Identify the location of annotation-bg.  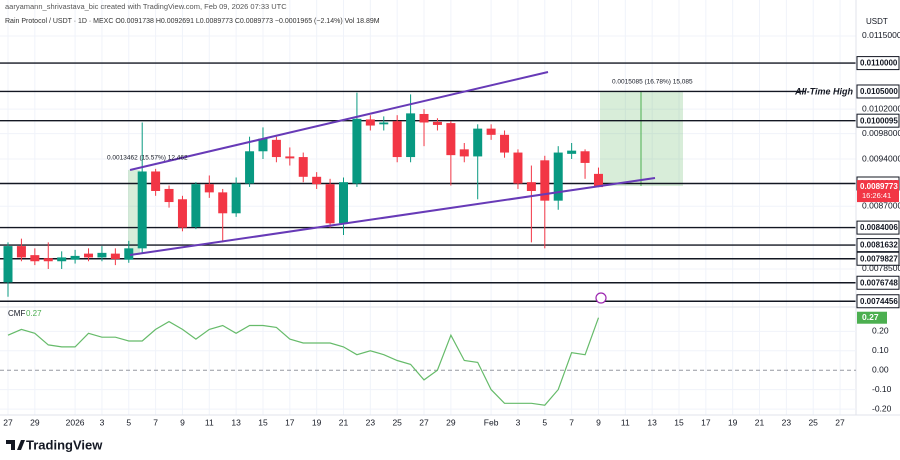
(831, 91).